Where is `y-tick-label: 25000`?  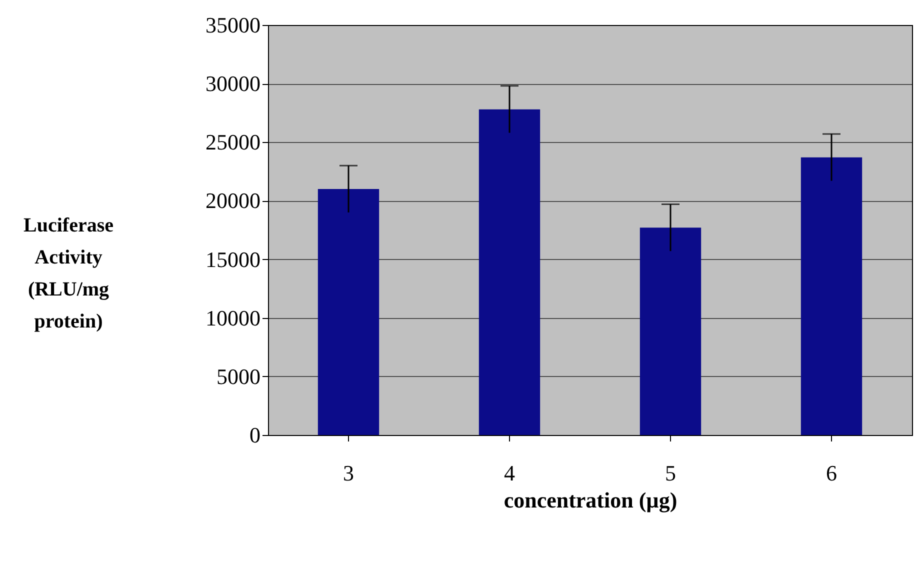 y-tick-label: 25000 is located at coordinates (233, 142).